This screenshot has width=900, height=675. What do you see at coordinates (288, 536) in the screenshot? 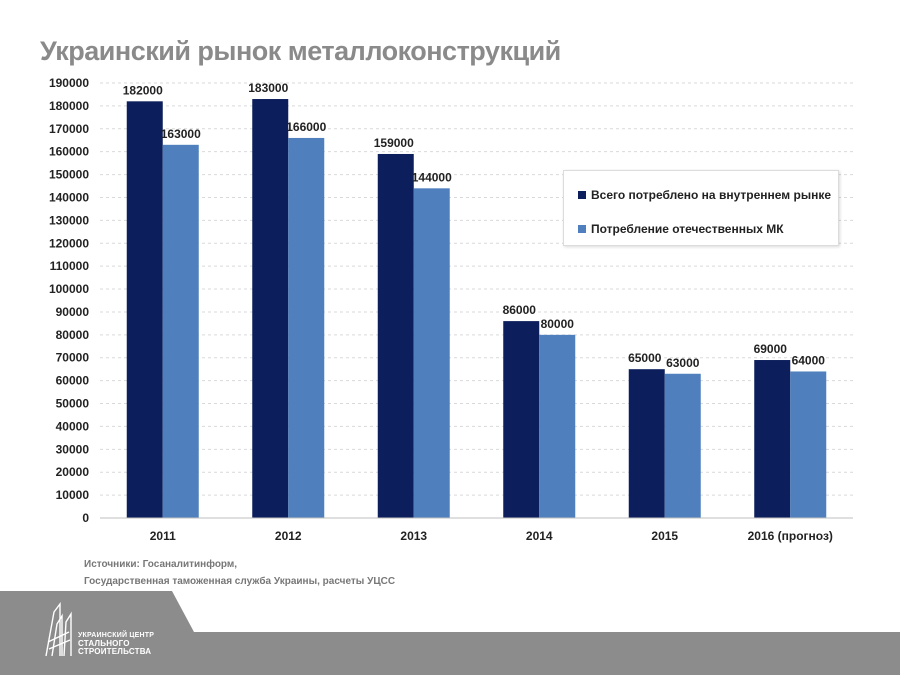
I see `x-category-label: 2012` at bounding box center [288, 536].